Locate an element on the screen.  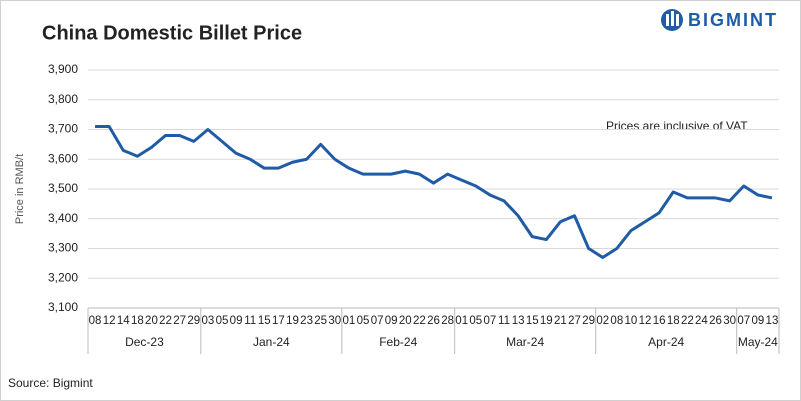
logo: BIGMINT is located at coordinates (719, 20).